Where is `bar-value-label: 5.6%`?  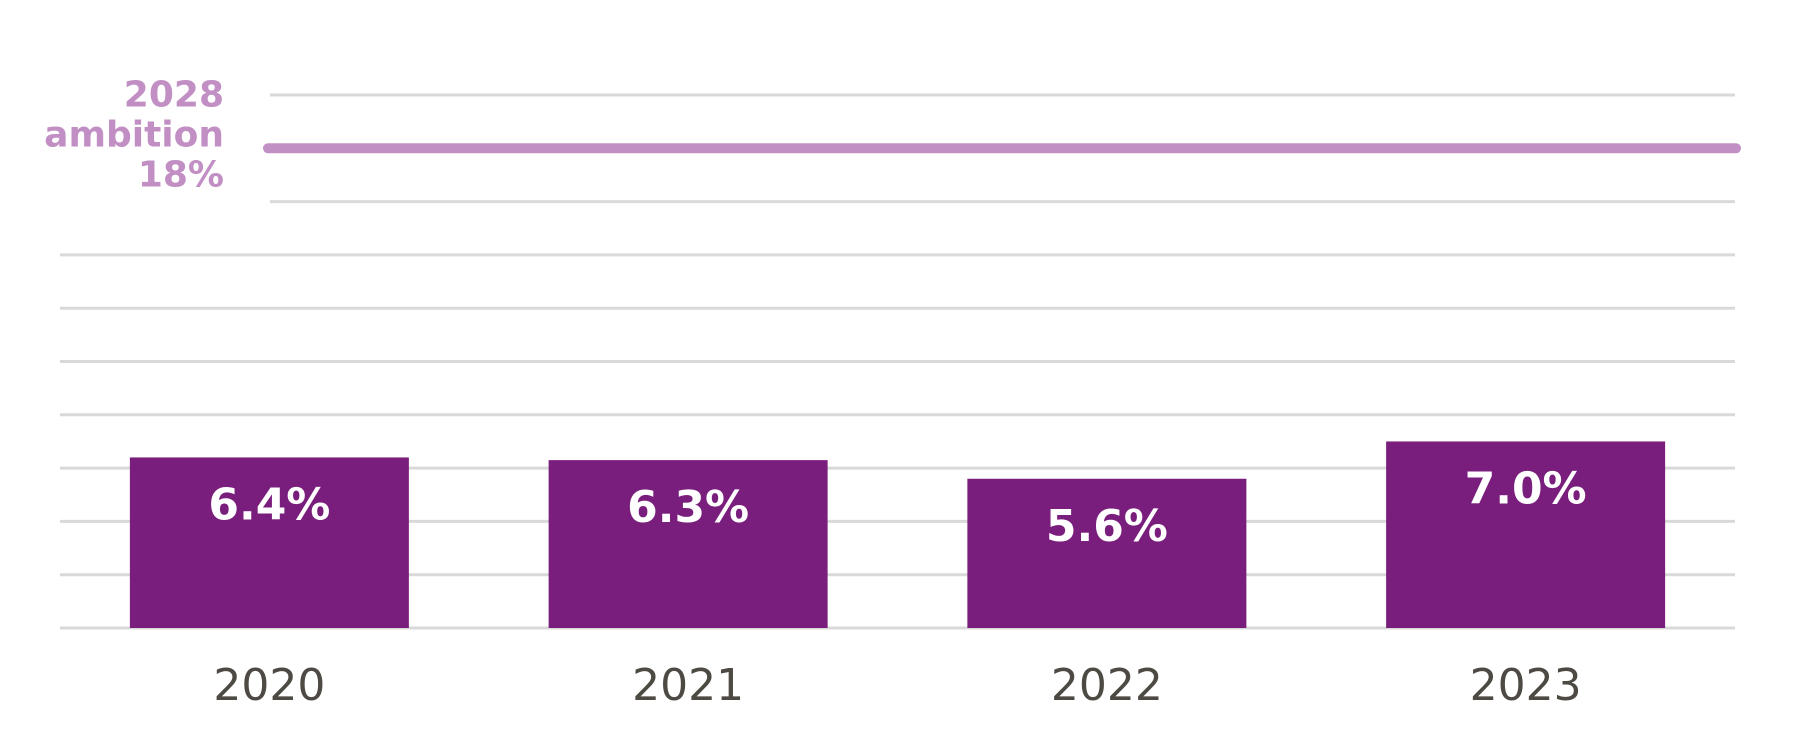
bar-value-label: 5.6% is located at coordinates (1107, 526).